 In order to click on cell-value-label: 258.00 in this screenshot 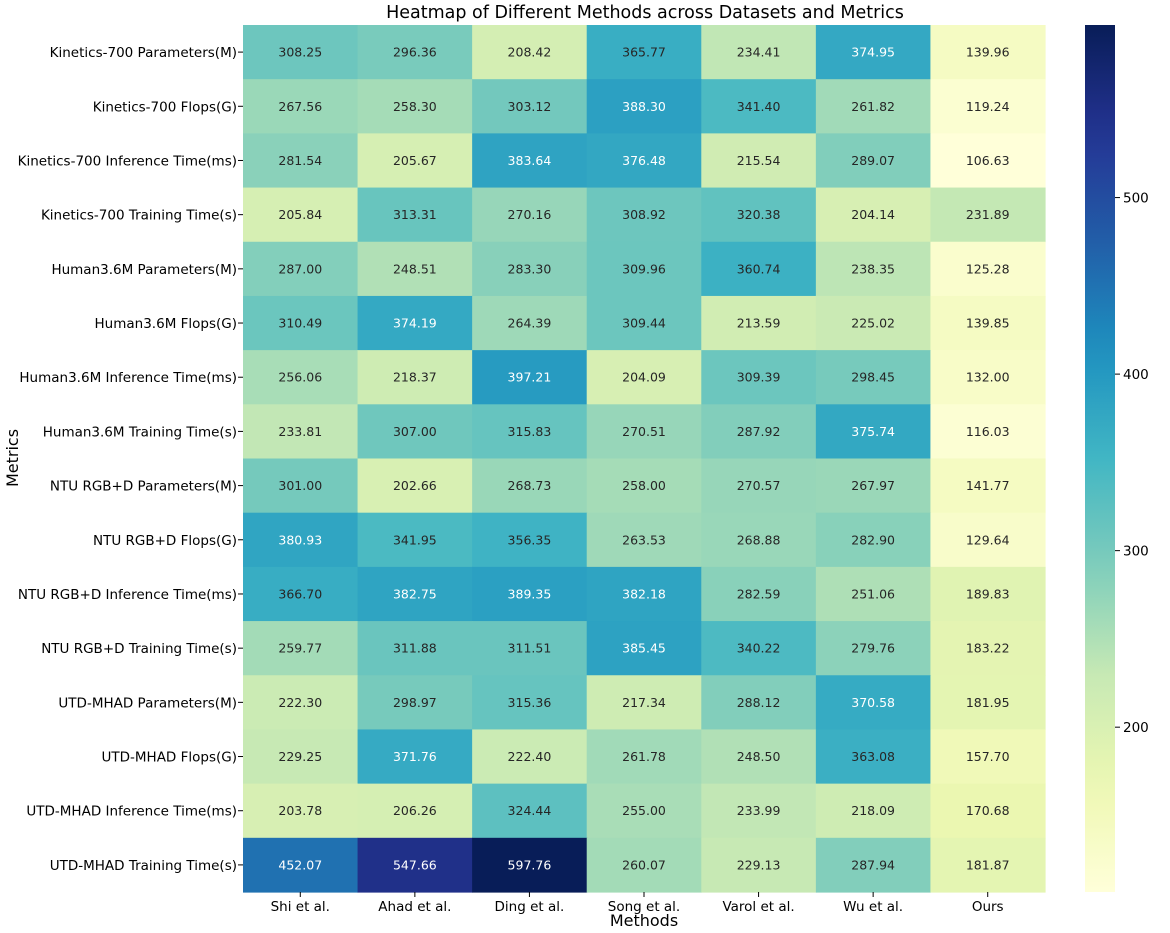, I will do `click(644, 485)`.